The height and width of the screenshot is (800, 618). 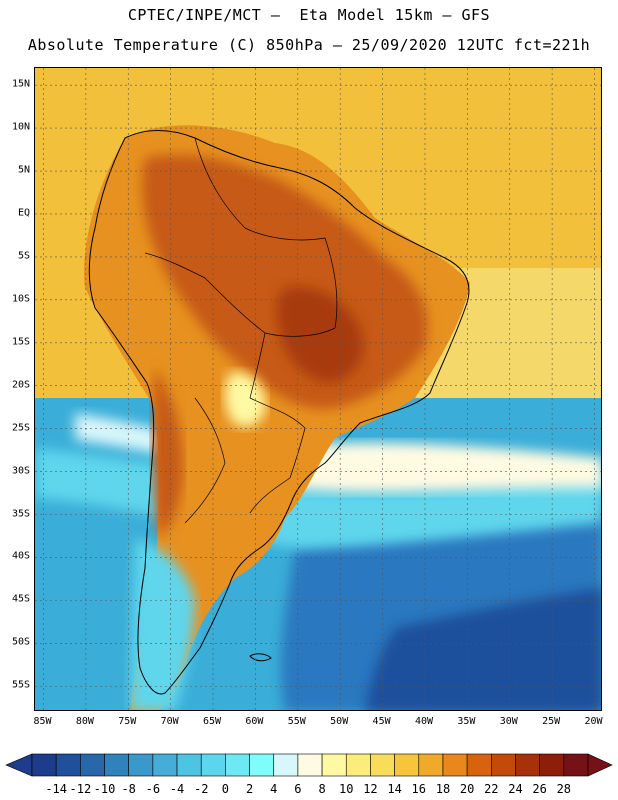 I want to click on patagonia-cold, so click(x=162, y=624).